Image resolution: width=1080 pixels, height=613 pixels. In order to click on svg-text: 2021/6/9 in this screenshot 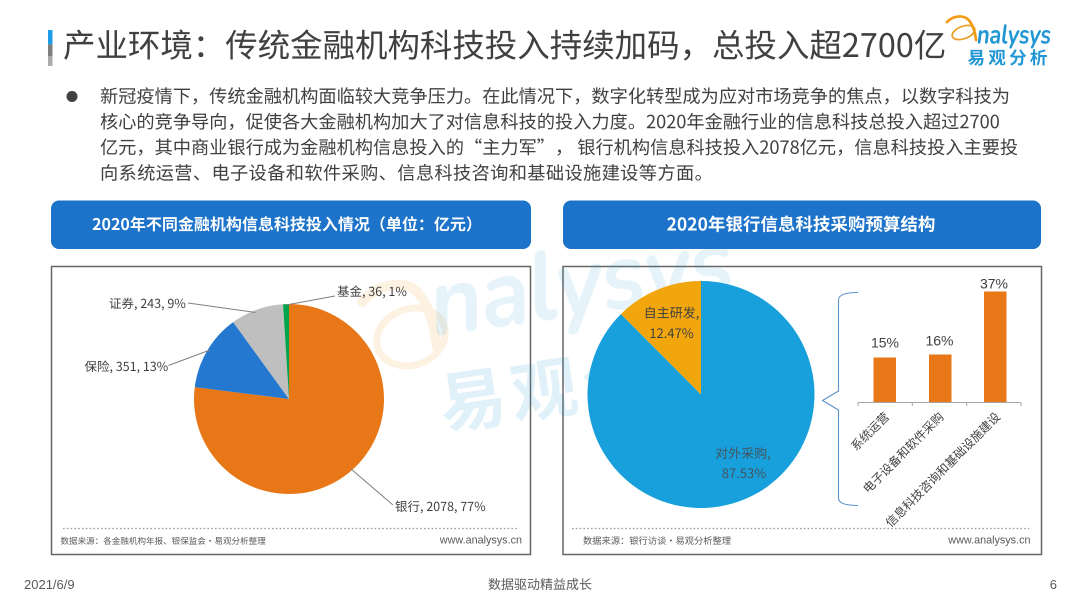, I will do `click(49, 584)`.